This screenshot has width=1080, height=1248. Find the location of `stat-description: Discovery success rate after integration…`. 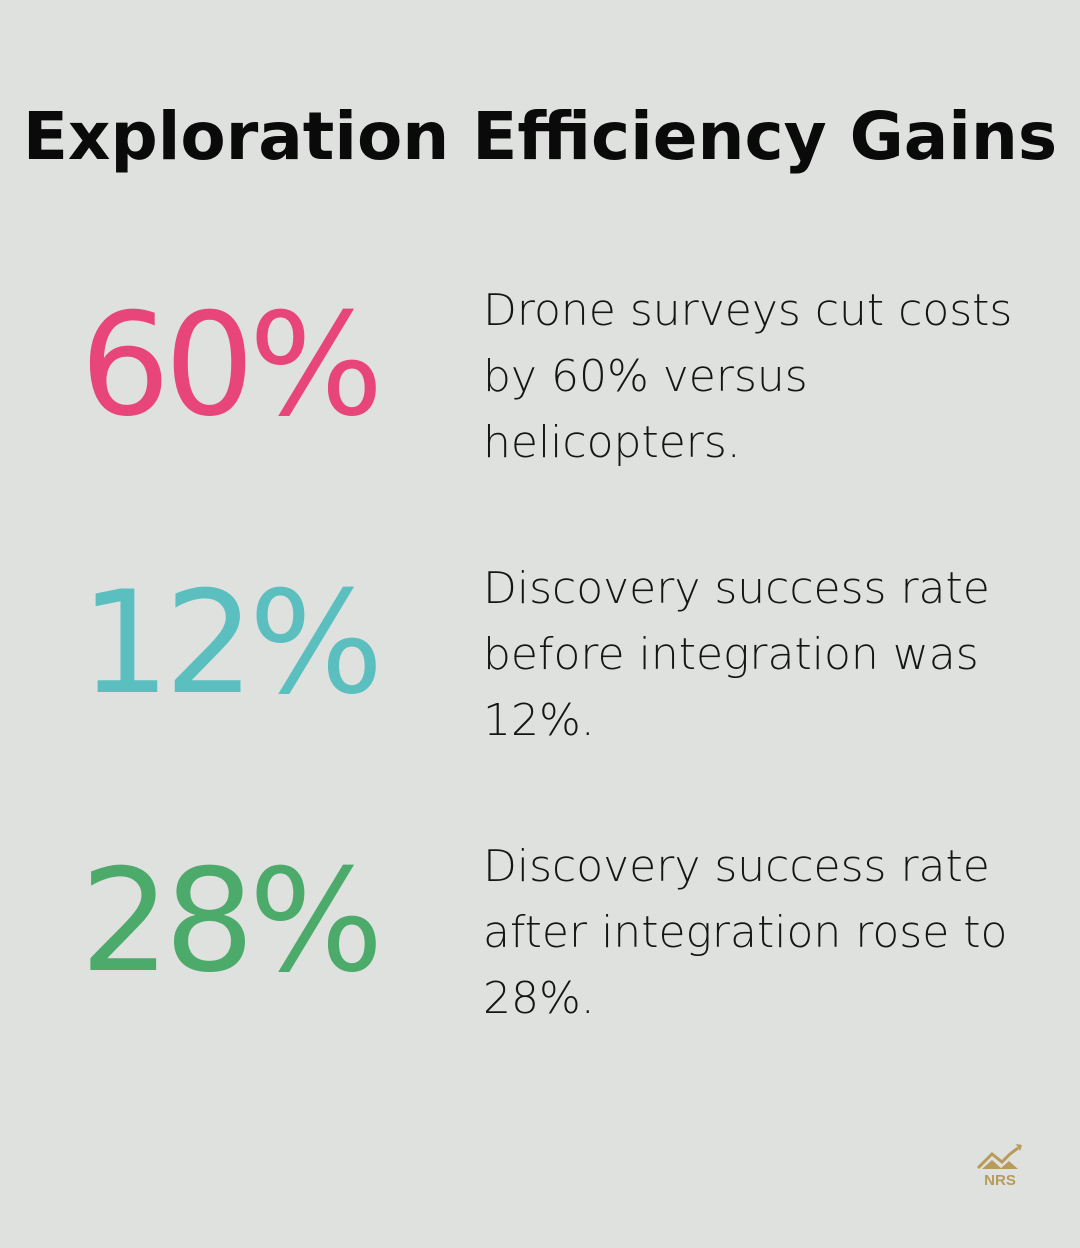

stat-description: Discovery success rate after integration… is located at coordinates (745, 932).